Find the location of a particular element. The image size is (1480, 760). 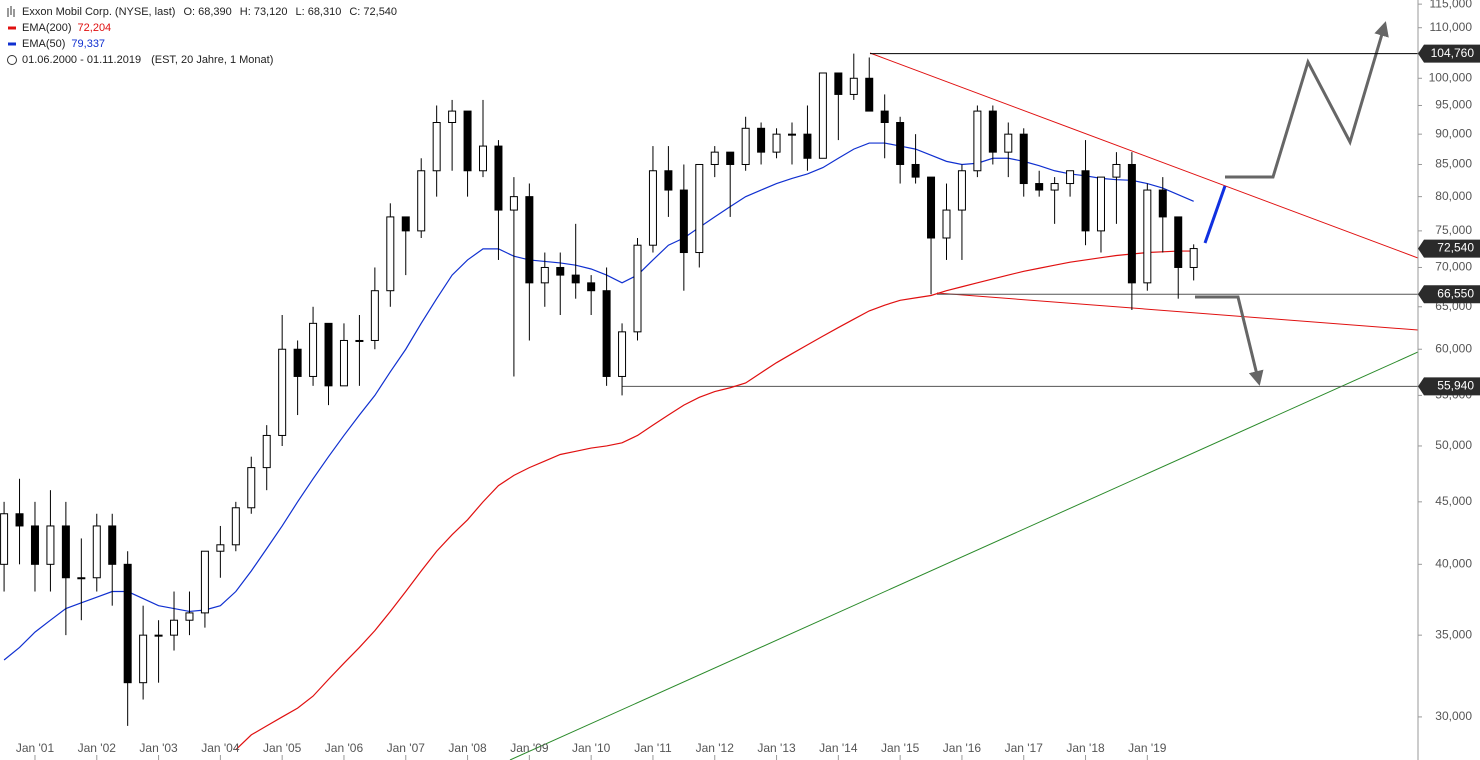

legend-value: 79,337 is located at coordinates (88, 44).